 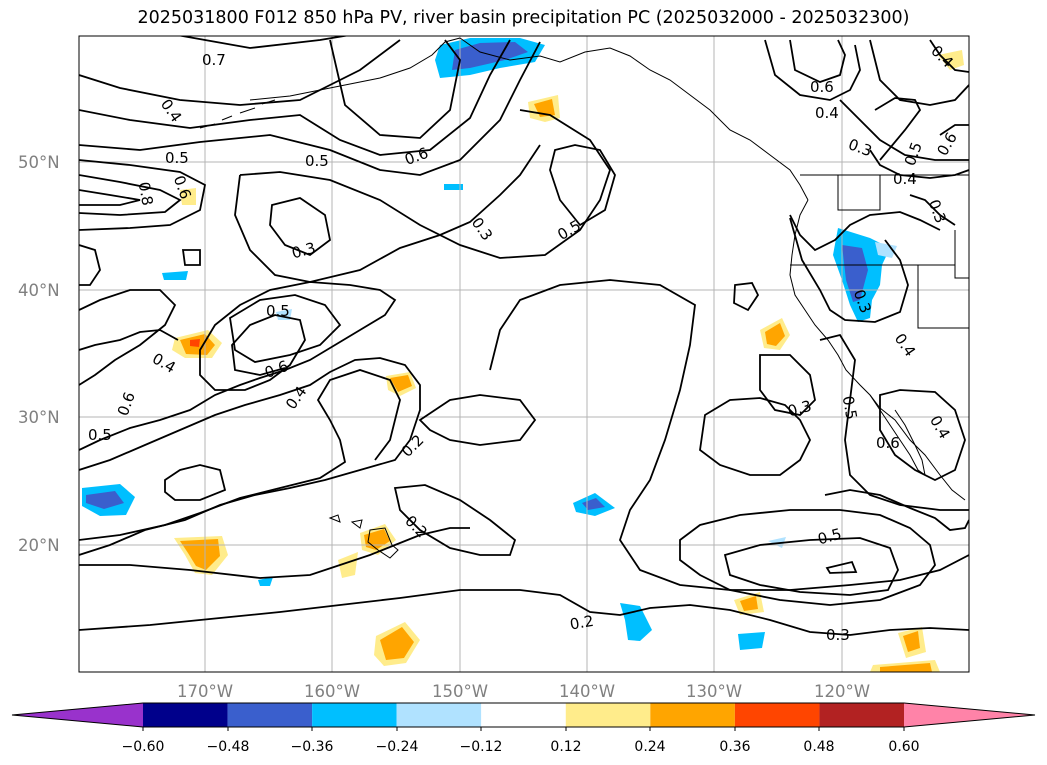 I want to click on colorbar-segments, so click(x=523, y=715).